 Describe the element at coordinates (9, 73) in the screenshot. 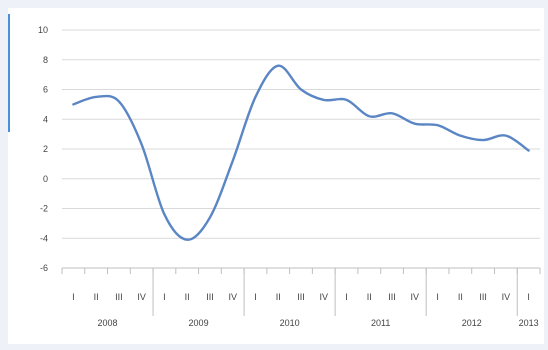

I see `accent-bar` at that location.